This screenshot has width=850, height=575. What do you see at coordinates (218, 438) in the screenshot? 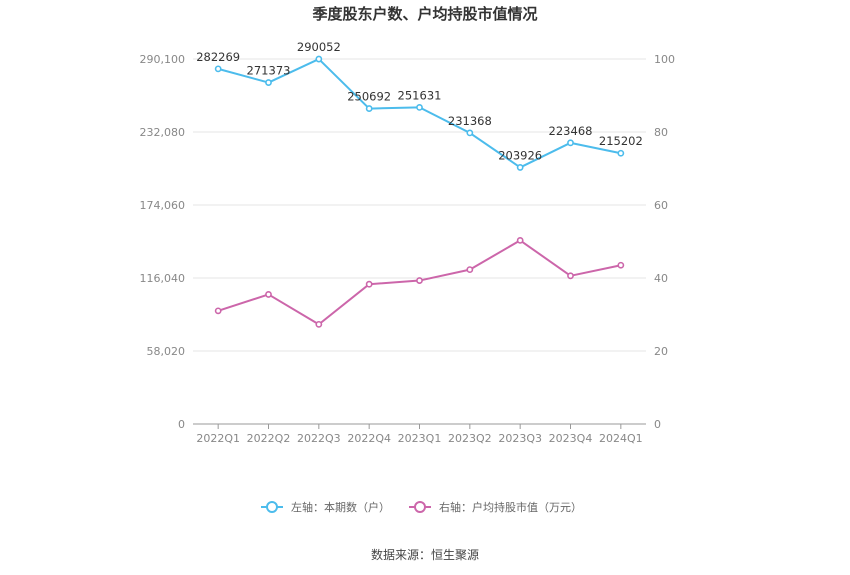
I see `x-tick-label: 2022Q1` at bounding box center [218, 438].